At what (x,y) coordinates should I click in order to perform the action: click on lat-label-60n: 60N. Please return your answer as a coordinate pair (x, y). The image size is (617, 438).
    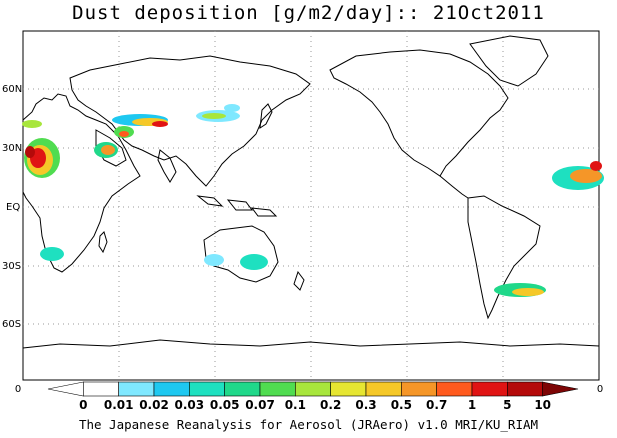
    Looking at the image, I should click on (12, 89).